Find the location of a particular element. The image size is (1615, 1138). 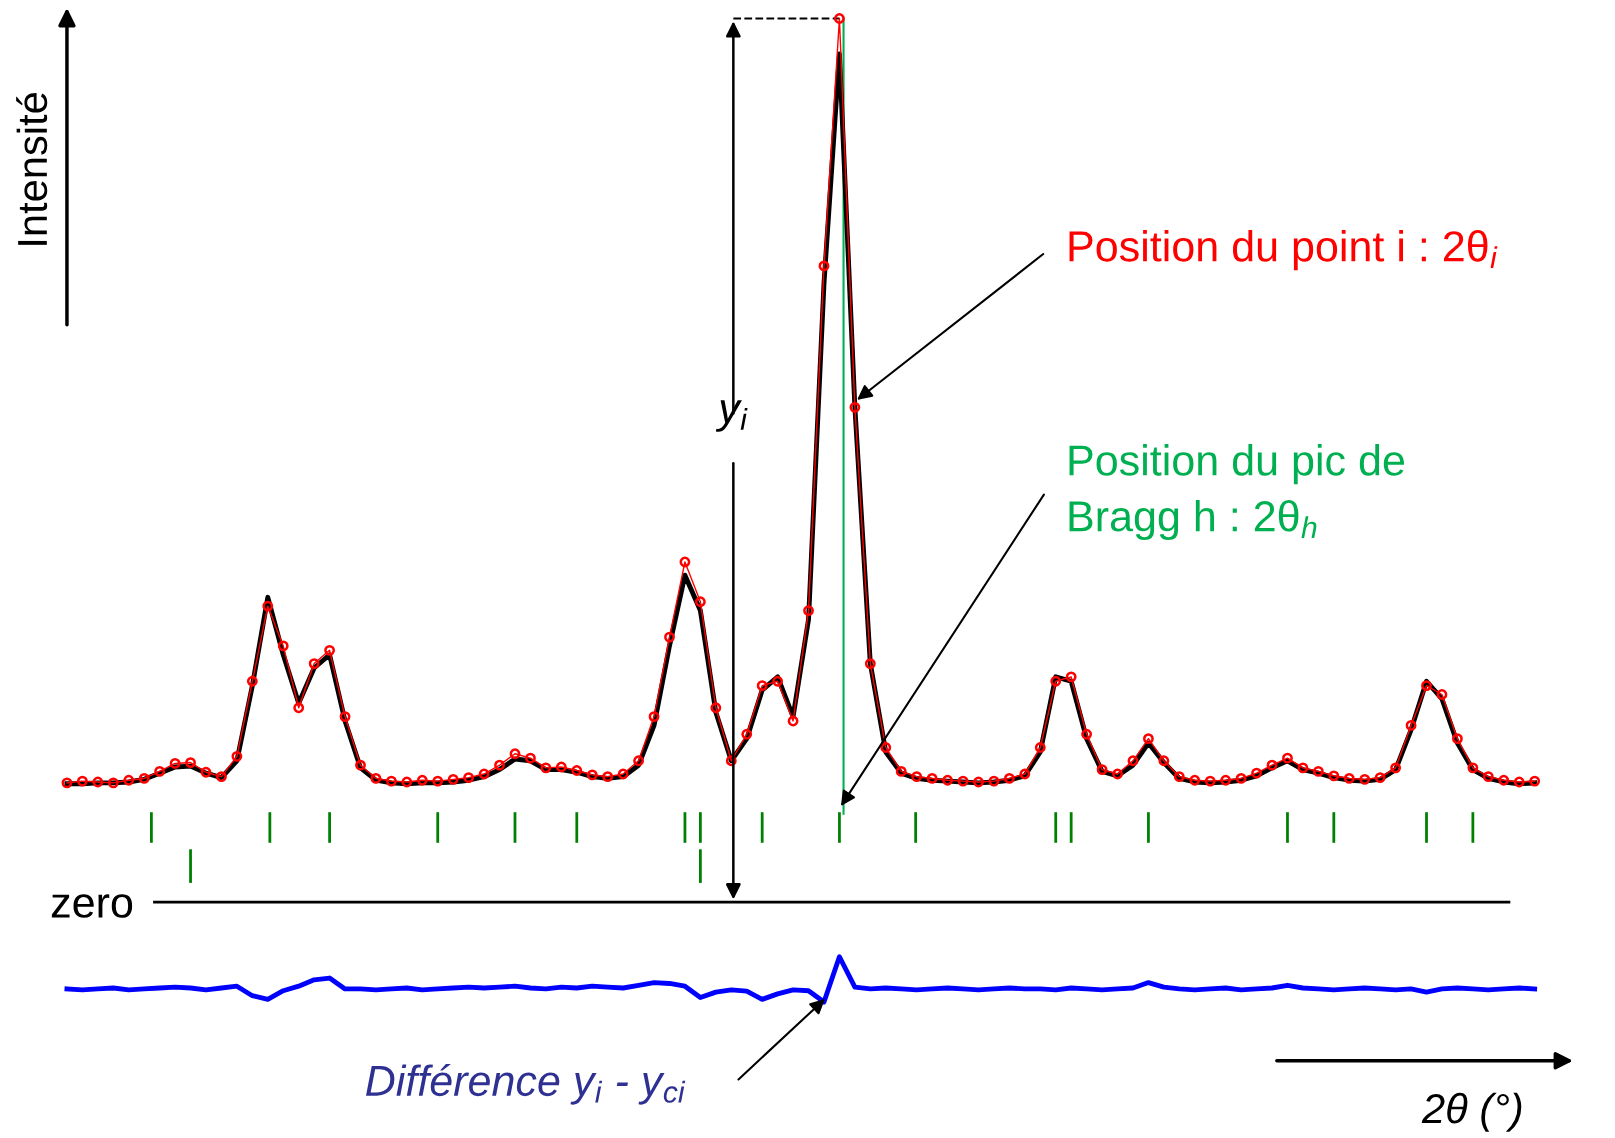

annotation: Position du pic de Bragg h : 2θ$_{h}$ is located at coordinates (1236, 492).